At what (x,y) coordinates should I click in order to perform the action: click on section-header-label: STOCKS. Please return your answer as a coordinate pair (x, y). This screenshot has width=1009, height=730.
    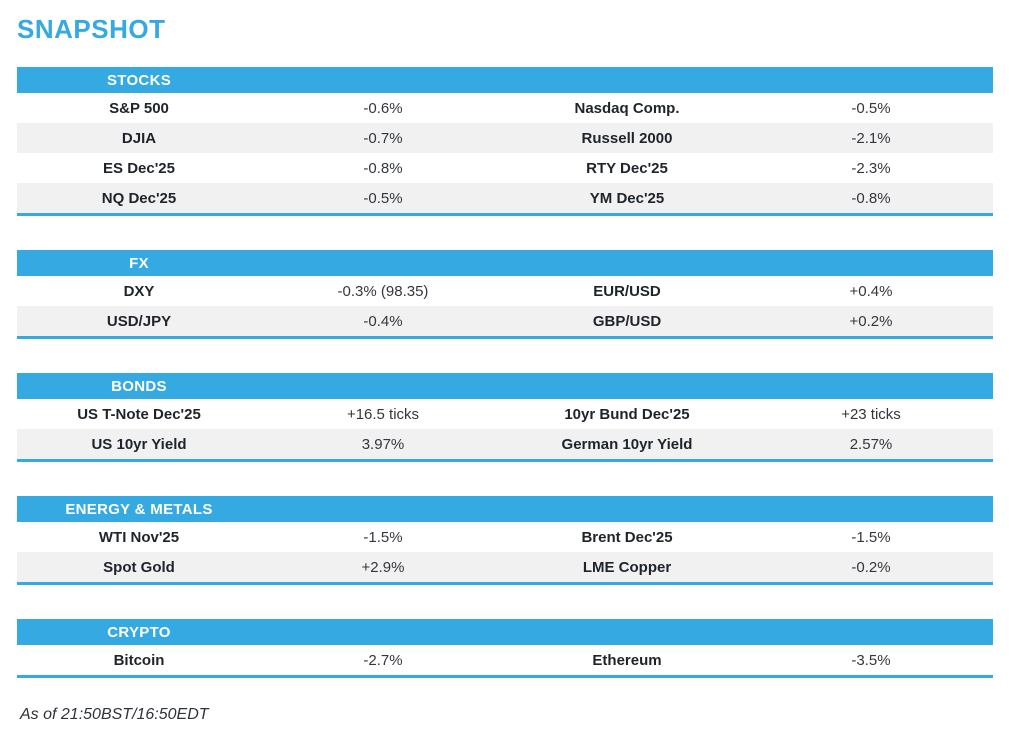
    Looking at the image, I should click on (139, 80).